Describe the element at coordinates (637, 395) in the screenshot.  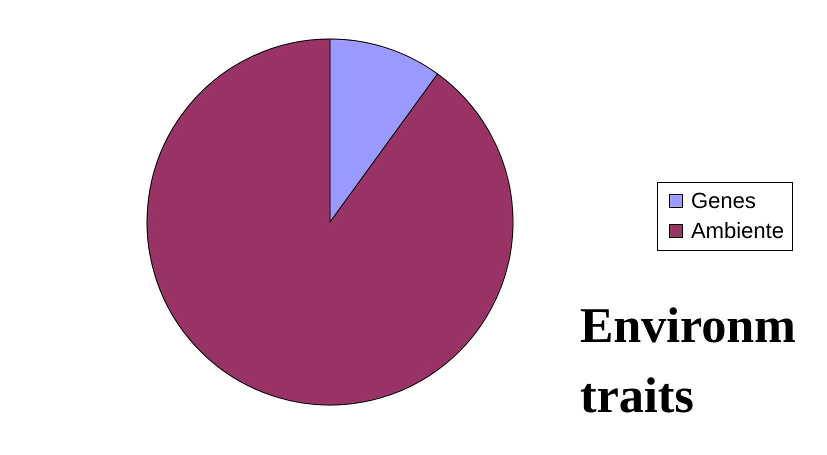
I see `text: traits` at that location.